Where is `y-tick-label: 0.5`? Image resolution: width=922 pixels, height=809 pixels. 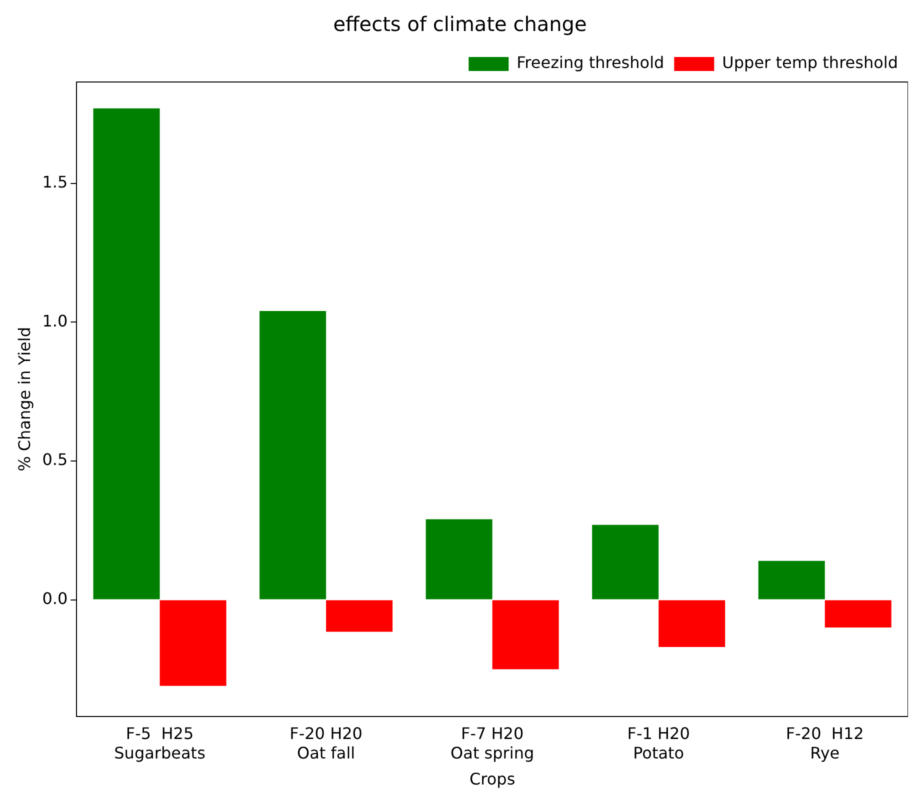
y-tick-label: 0.5 is located at coordinates (55, 460).